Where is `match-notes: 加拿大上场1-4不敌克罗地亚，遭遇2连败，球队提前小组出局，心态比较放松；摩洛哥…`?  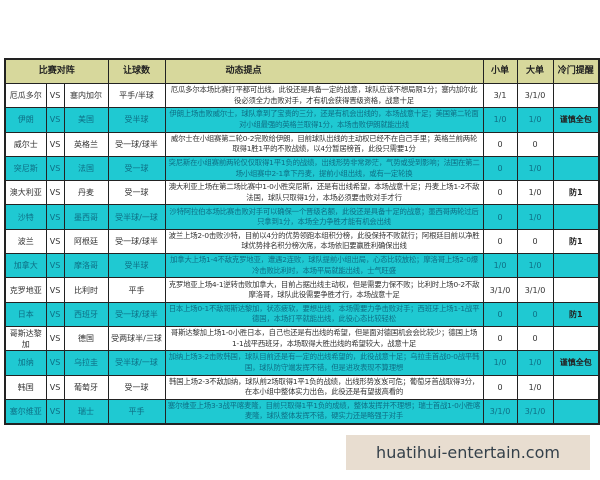 match-notes: 加拿大上场1-4不敌克罗地亚，遭遇2连败，球队提前小组出局，心态比较放松；摩洛哥… is located at coordinates (324, 266).